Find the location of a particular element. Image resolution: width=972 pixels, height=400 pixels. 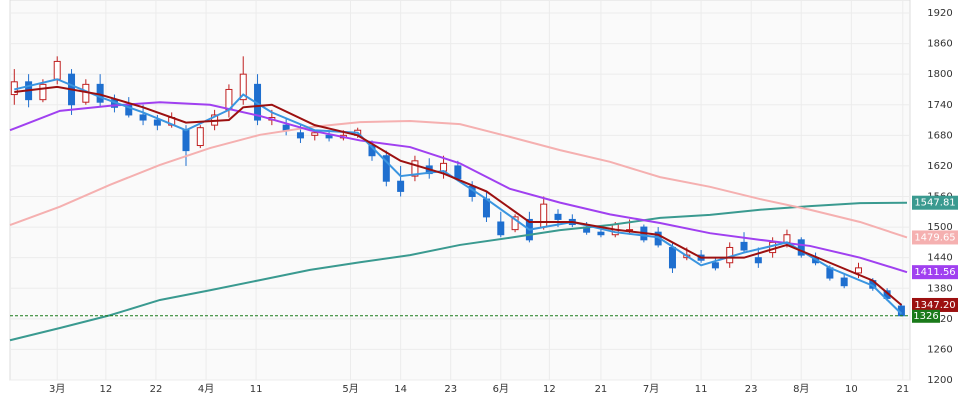

x-tick-label: 14 is located at coordinates (400, 389).